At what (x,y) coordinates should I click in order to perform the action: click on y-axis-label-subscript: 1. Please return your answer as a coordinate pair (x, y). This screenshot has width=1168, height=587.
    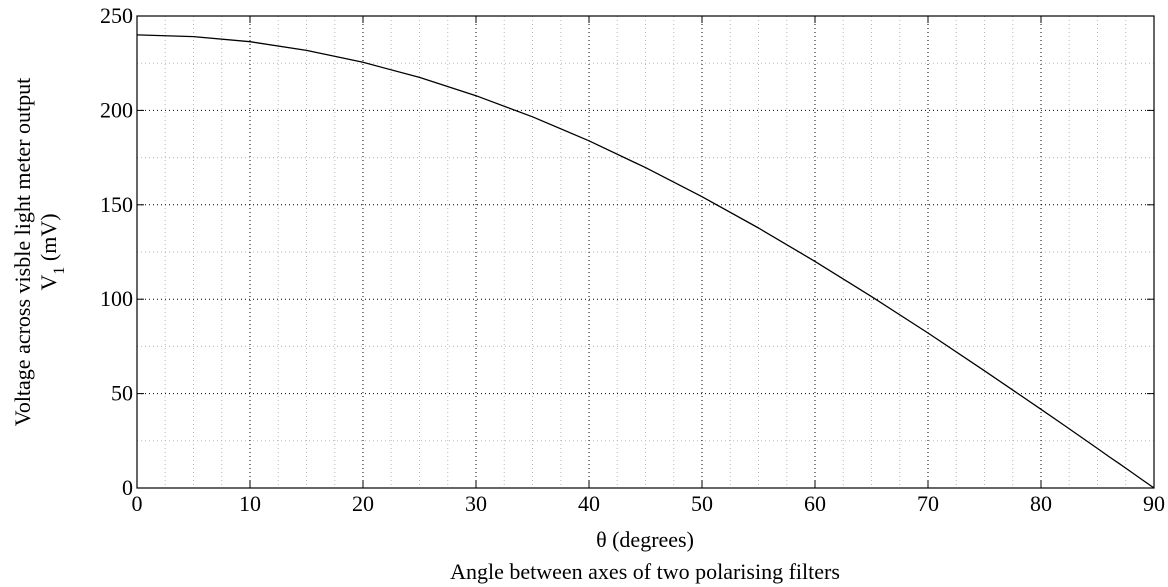
    Looking at the image, I should click on (59, 271).